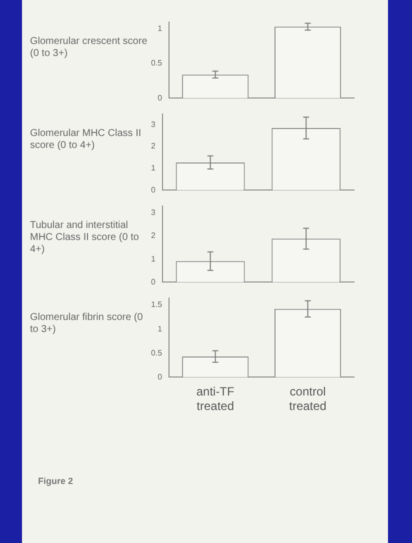  What do you see at coordinates (156, 305) in the screenshot?
I see `y-tick-label: 1.5` at bounding box center [156, 305].